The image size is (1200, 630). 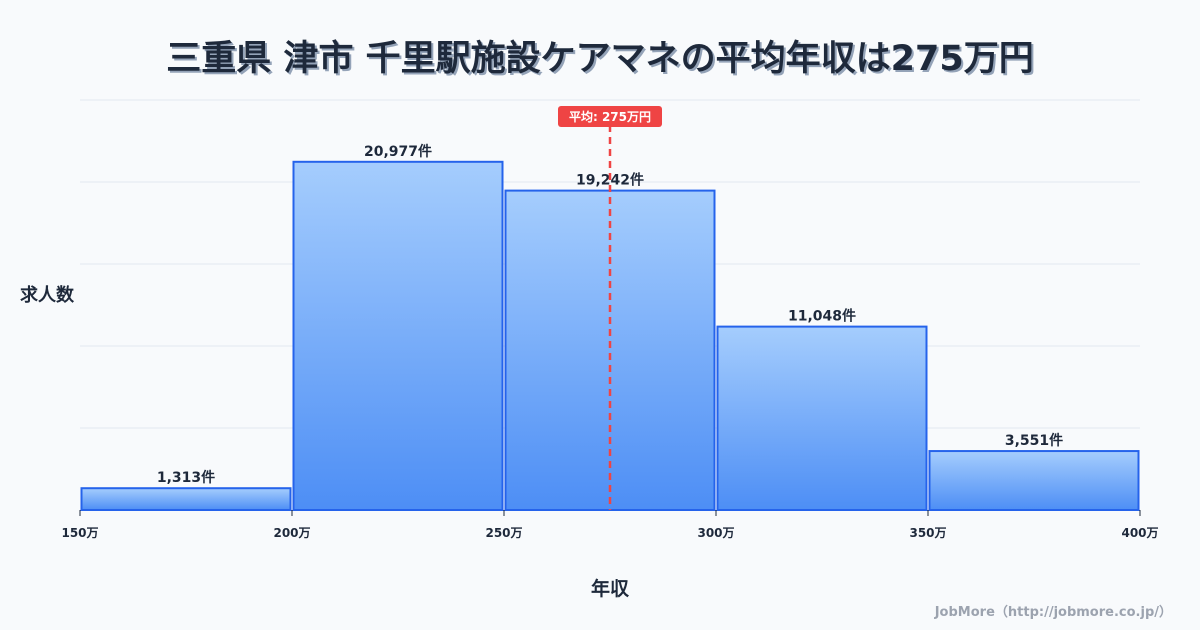 I want to click on x-tick-label: 350万, so click(x=927, y=533).